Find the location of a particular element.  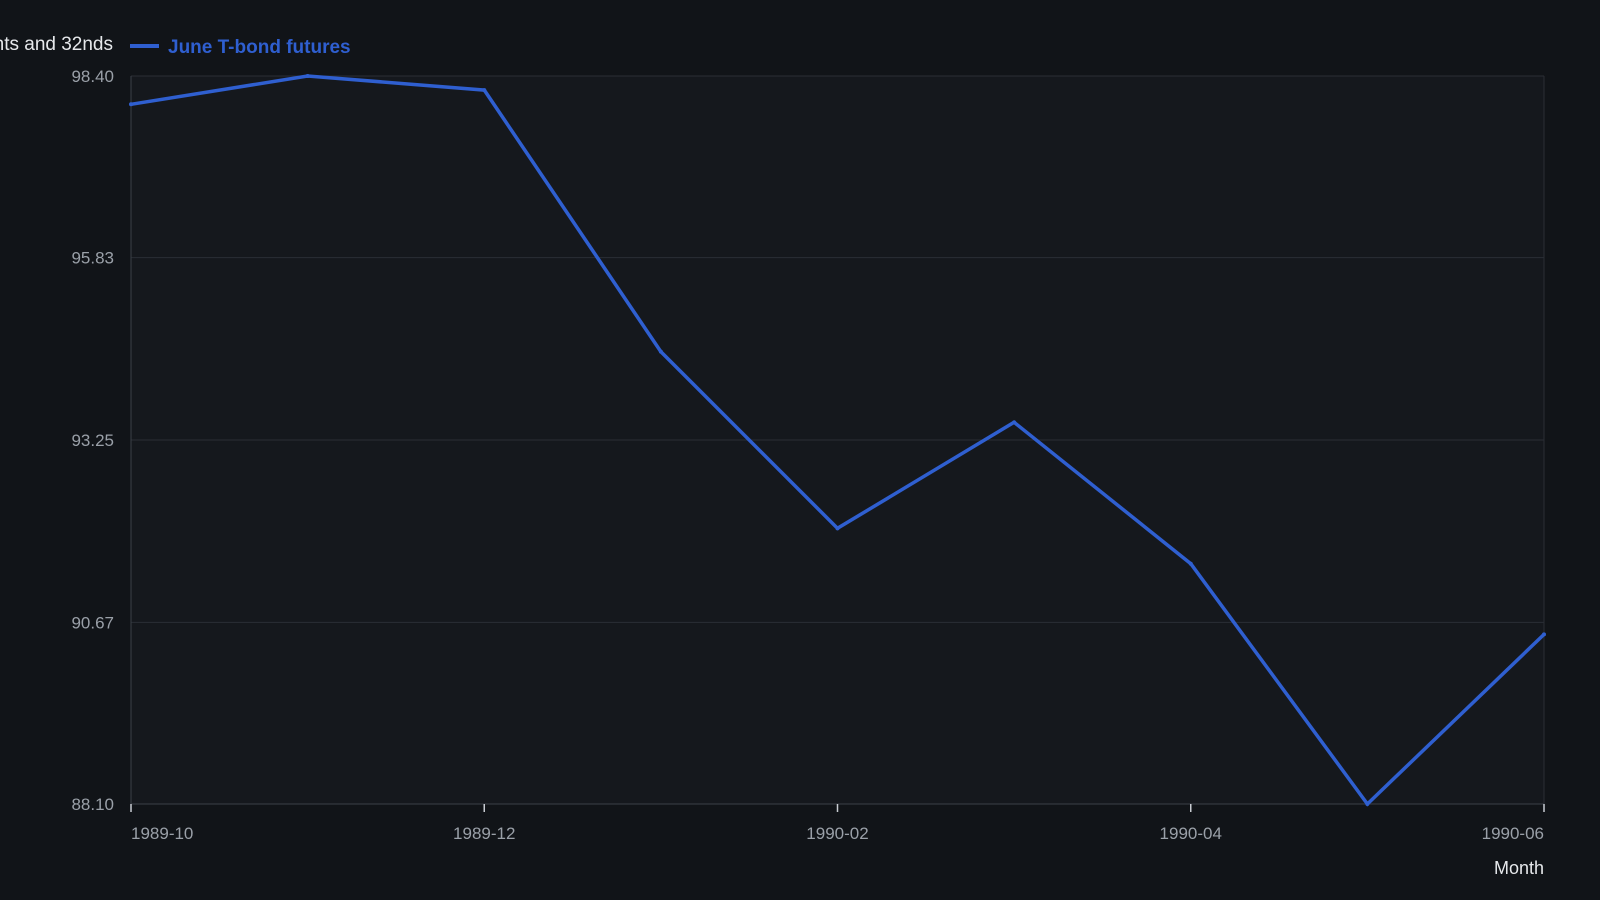

x-tick-label: 1989-10 is located at coordinates (162, 833).